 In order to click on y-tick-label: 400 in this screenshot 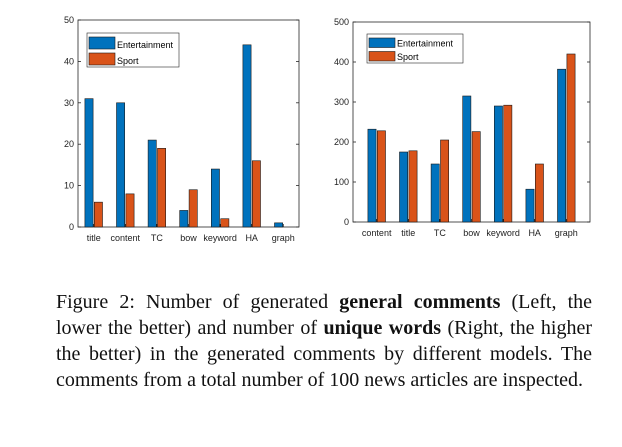, I will do `click(341, 62)`.